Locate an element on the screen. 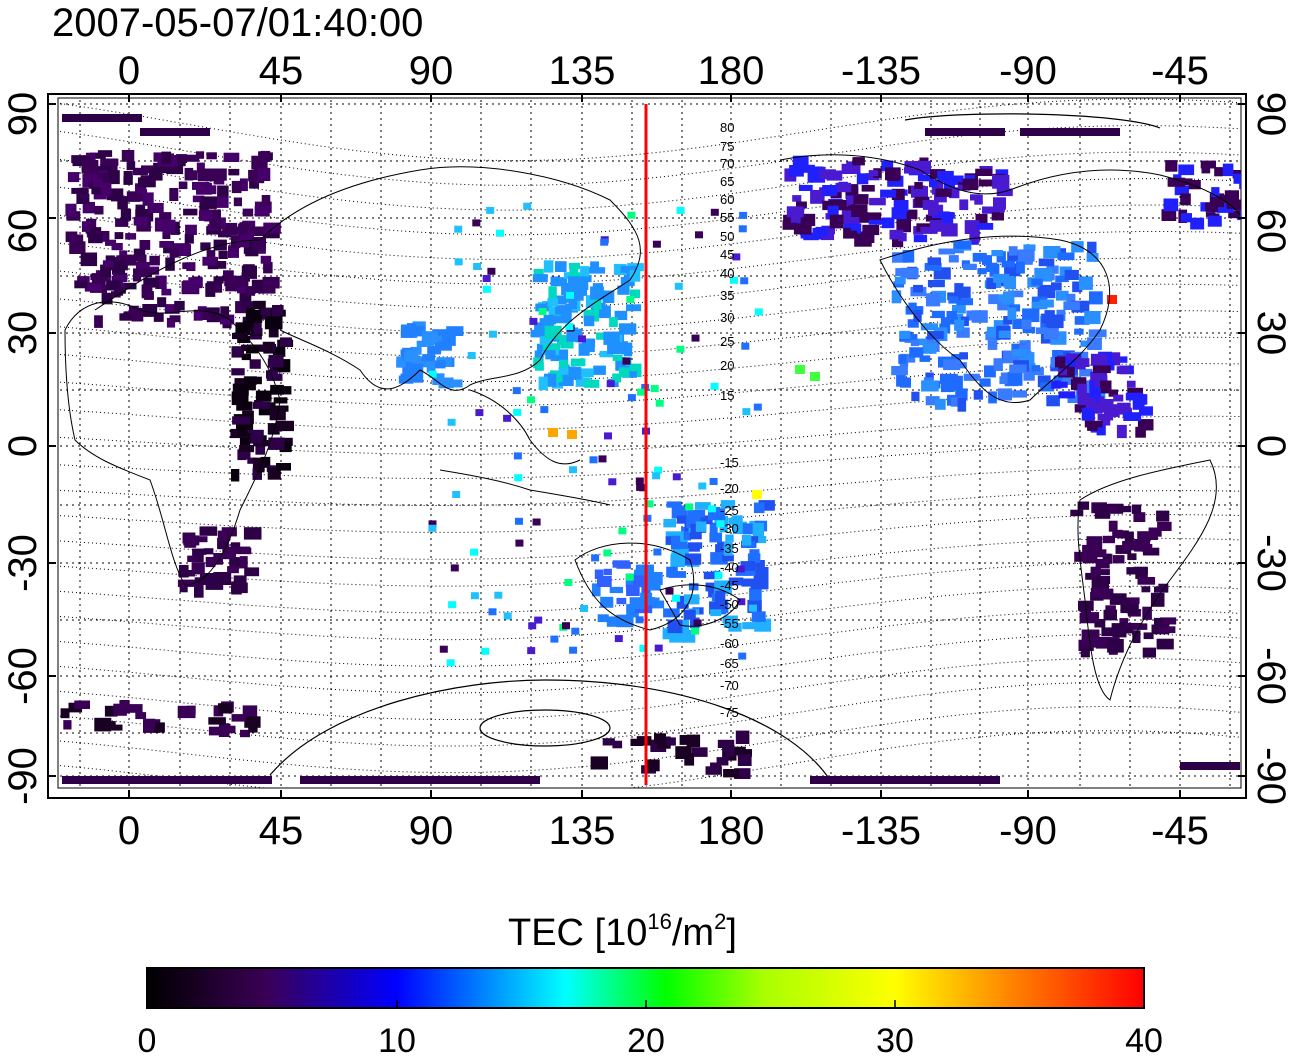  contour-label-n30: -30 is located at coordinates (729, 528).